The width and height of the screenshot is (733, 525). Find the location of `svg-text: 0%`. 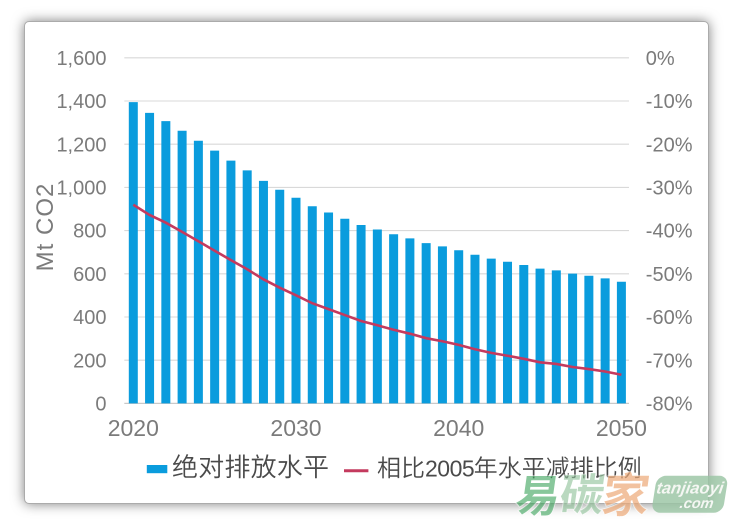

svg-text: 0% is located at coordinates (660, 59).